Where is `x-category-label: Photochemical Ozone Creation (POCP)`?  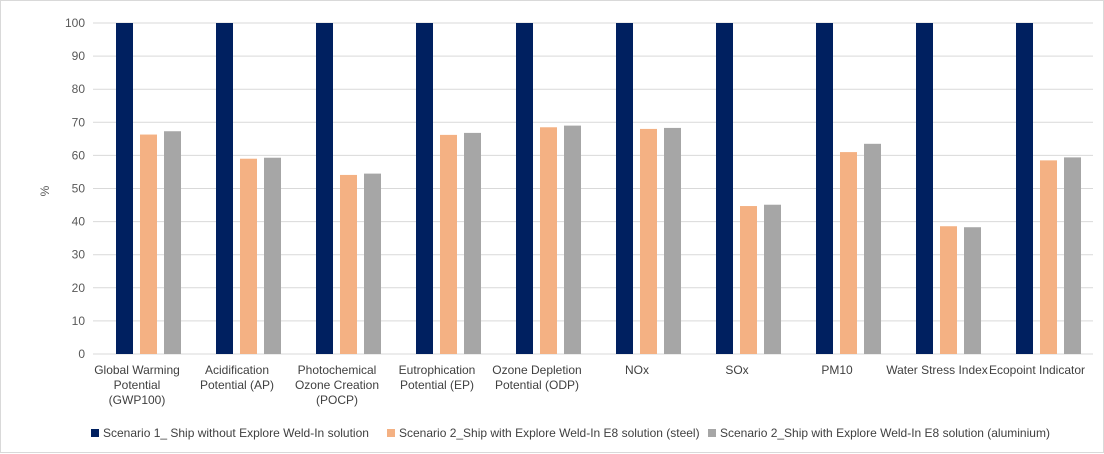 x-category-label: Photochemical Ozone Creation (POCP) is located at coordinates (337, 385).